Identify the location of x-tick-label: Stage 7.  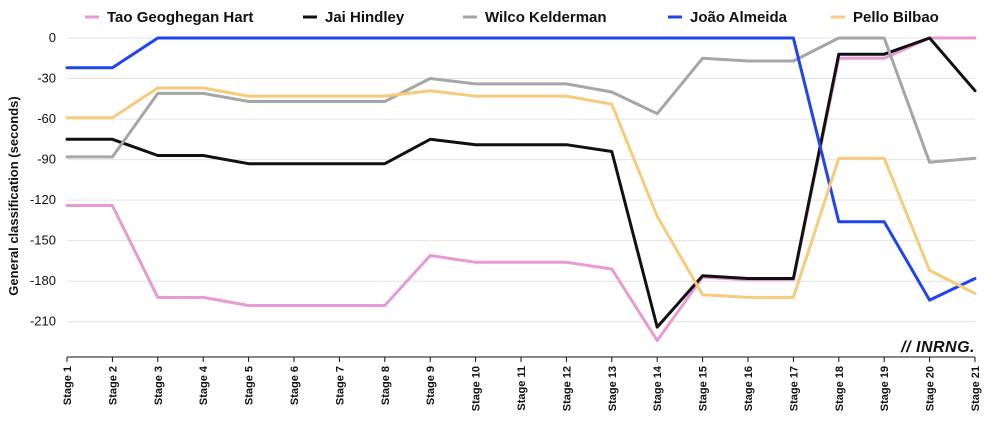
(340, 385).